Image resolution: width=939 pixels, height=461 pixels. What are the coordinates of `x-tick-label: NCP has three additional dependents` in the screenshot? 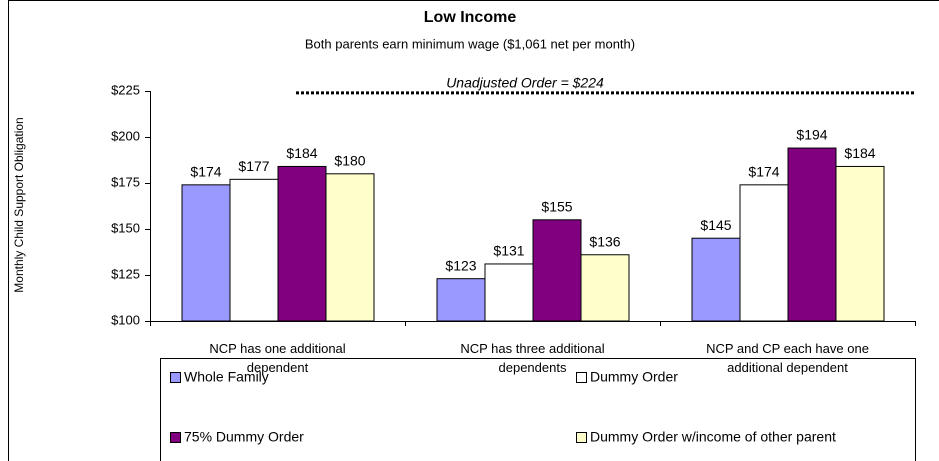 It's located at (532, 358).